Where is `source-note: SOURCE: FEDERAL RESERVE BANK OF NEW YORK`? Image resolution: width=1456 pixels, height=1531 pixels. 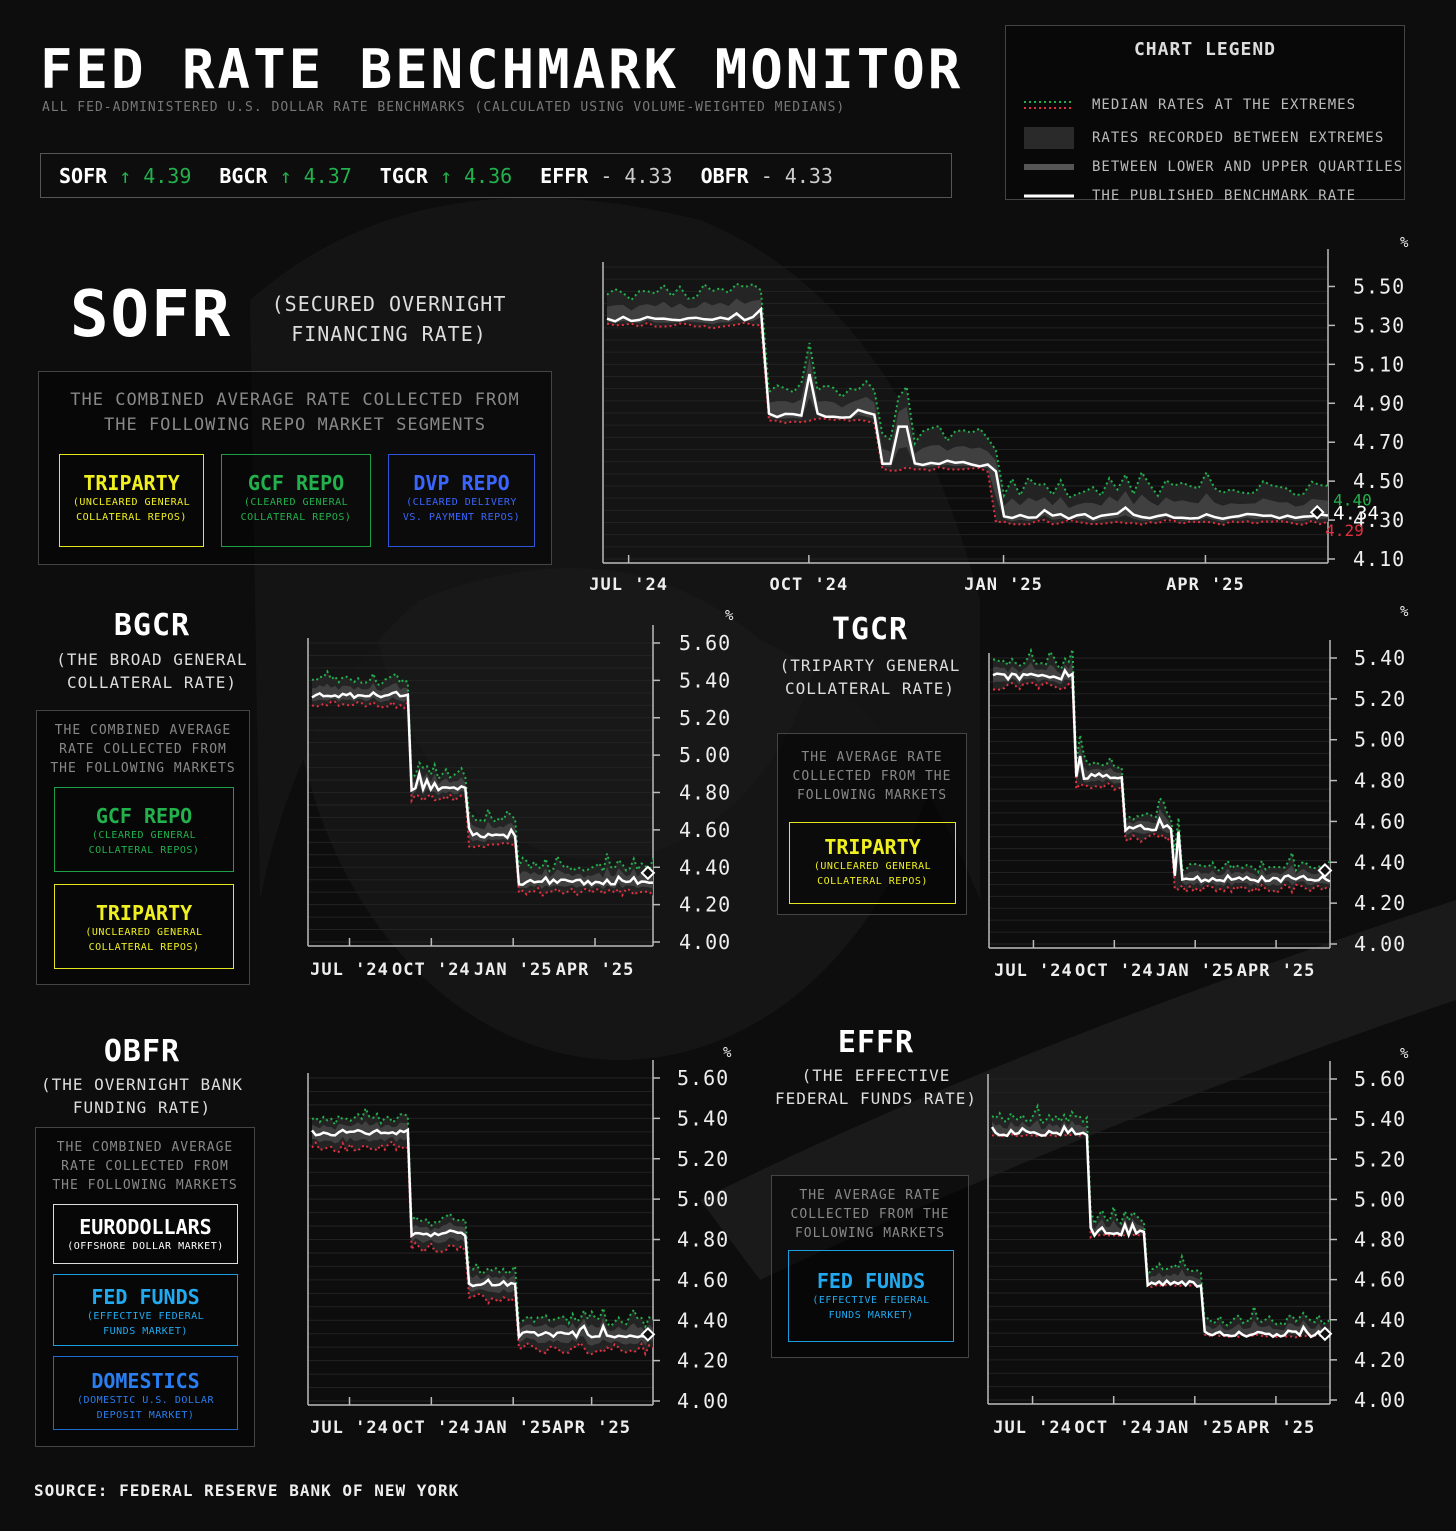 source-note: SOURCE: FEDERAL RESERVE BANK OF NEW YORK is located at coordinates (247, 1490).